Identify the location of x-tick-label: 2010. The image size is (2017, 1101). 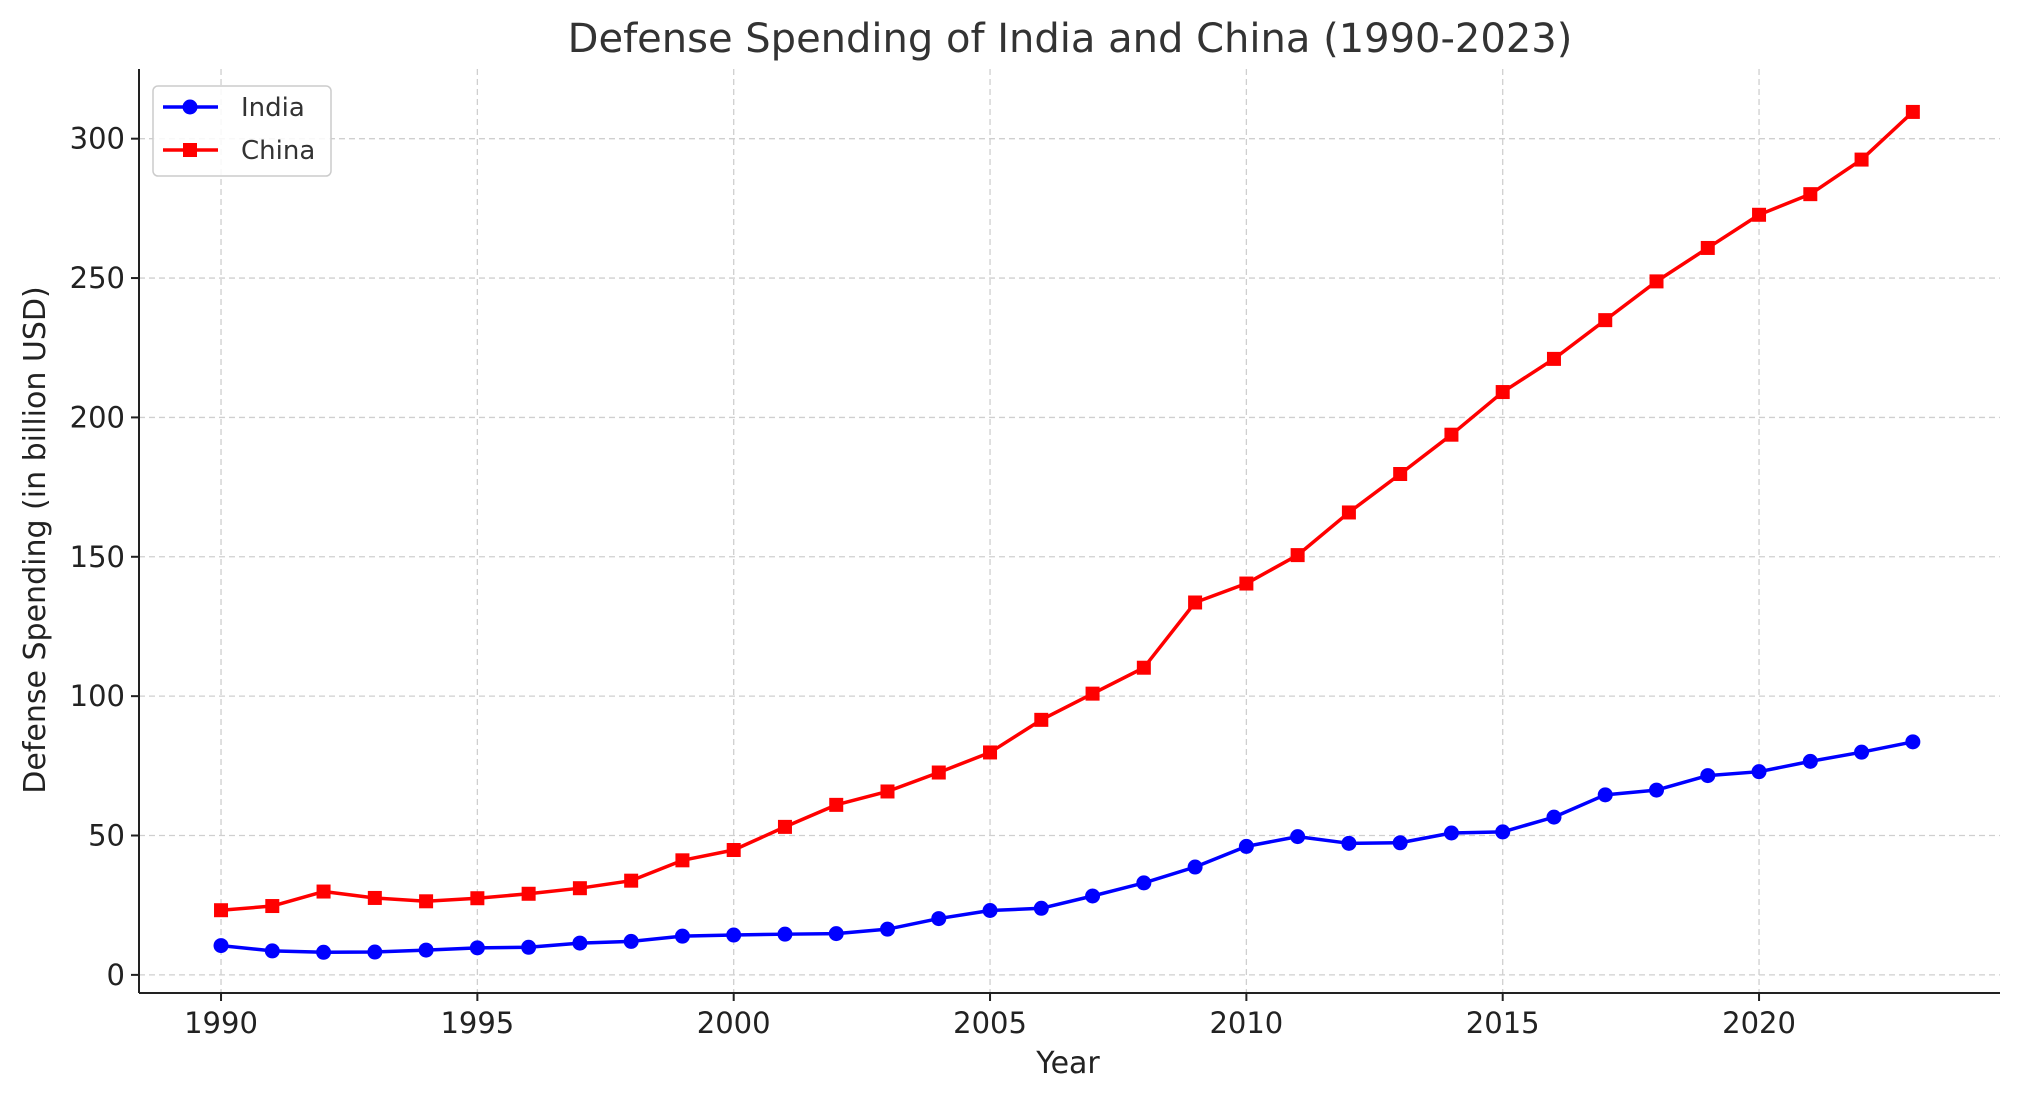
(1246, 1023).